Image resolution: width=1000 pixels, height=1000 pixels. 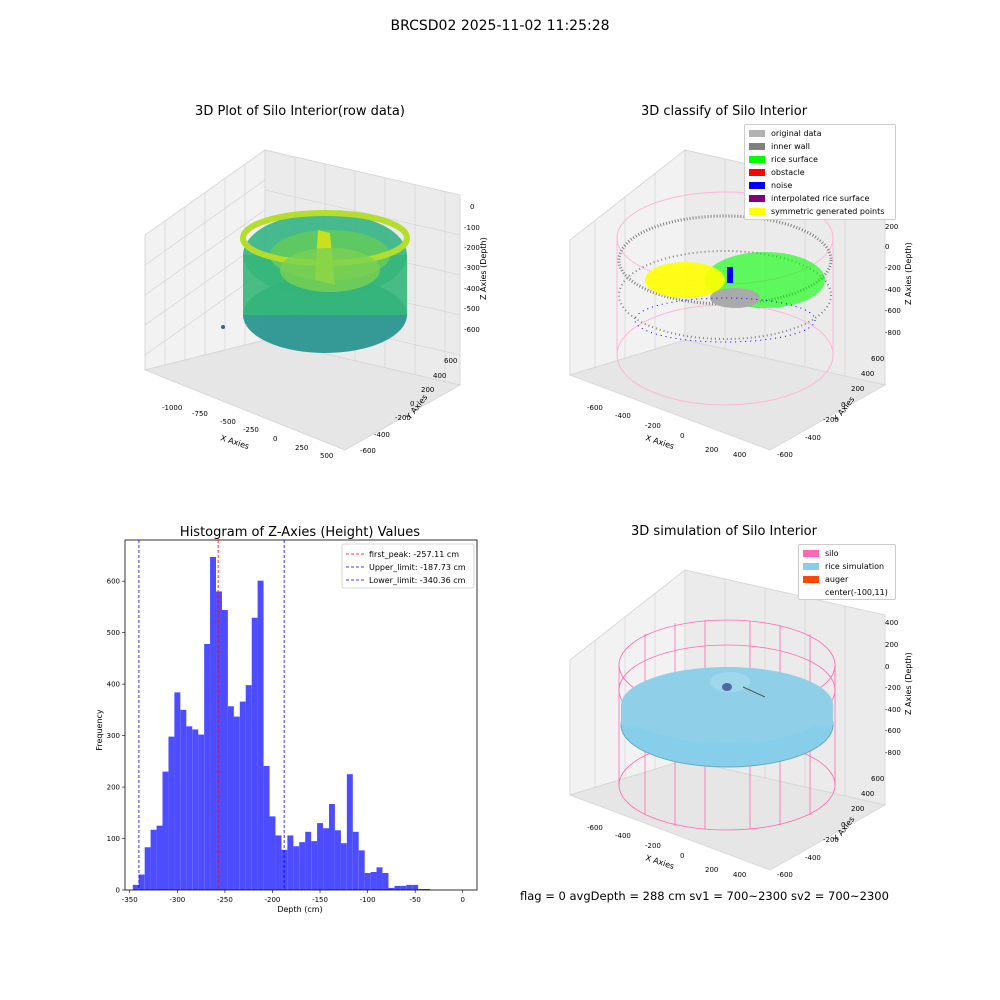 What do you see at coordinates (417, 580) in the screenshot?
I see `histogram-legend-label: Lower_limit: -340.36 cm` at bounding box center [417, 580].